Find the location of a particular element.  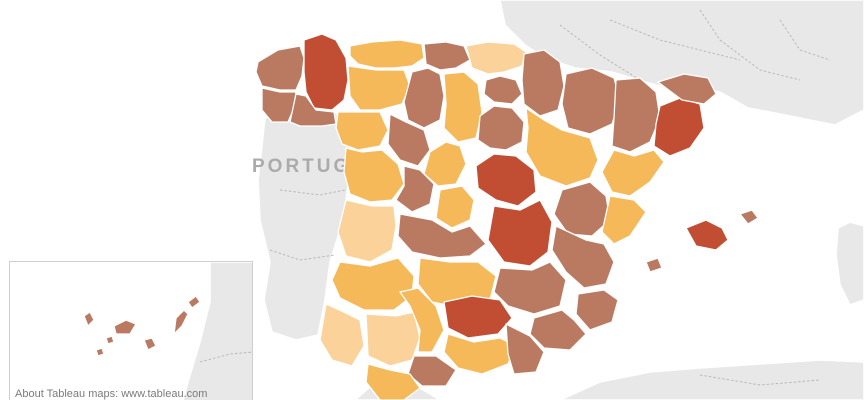

map-credit: About Tableau maps: www.tableau.com is located at coordinates (111, 394).